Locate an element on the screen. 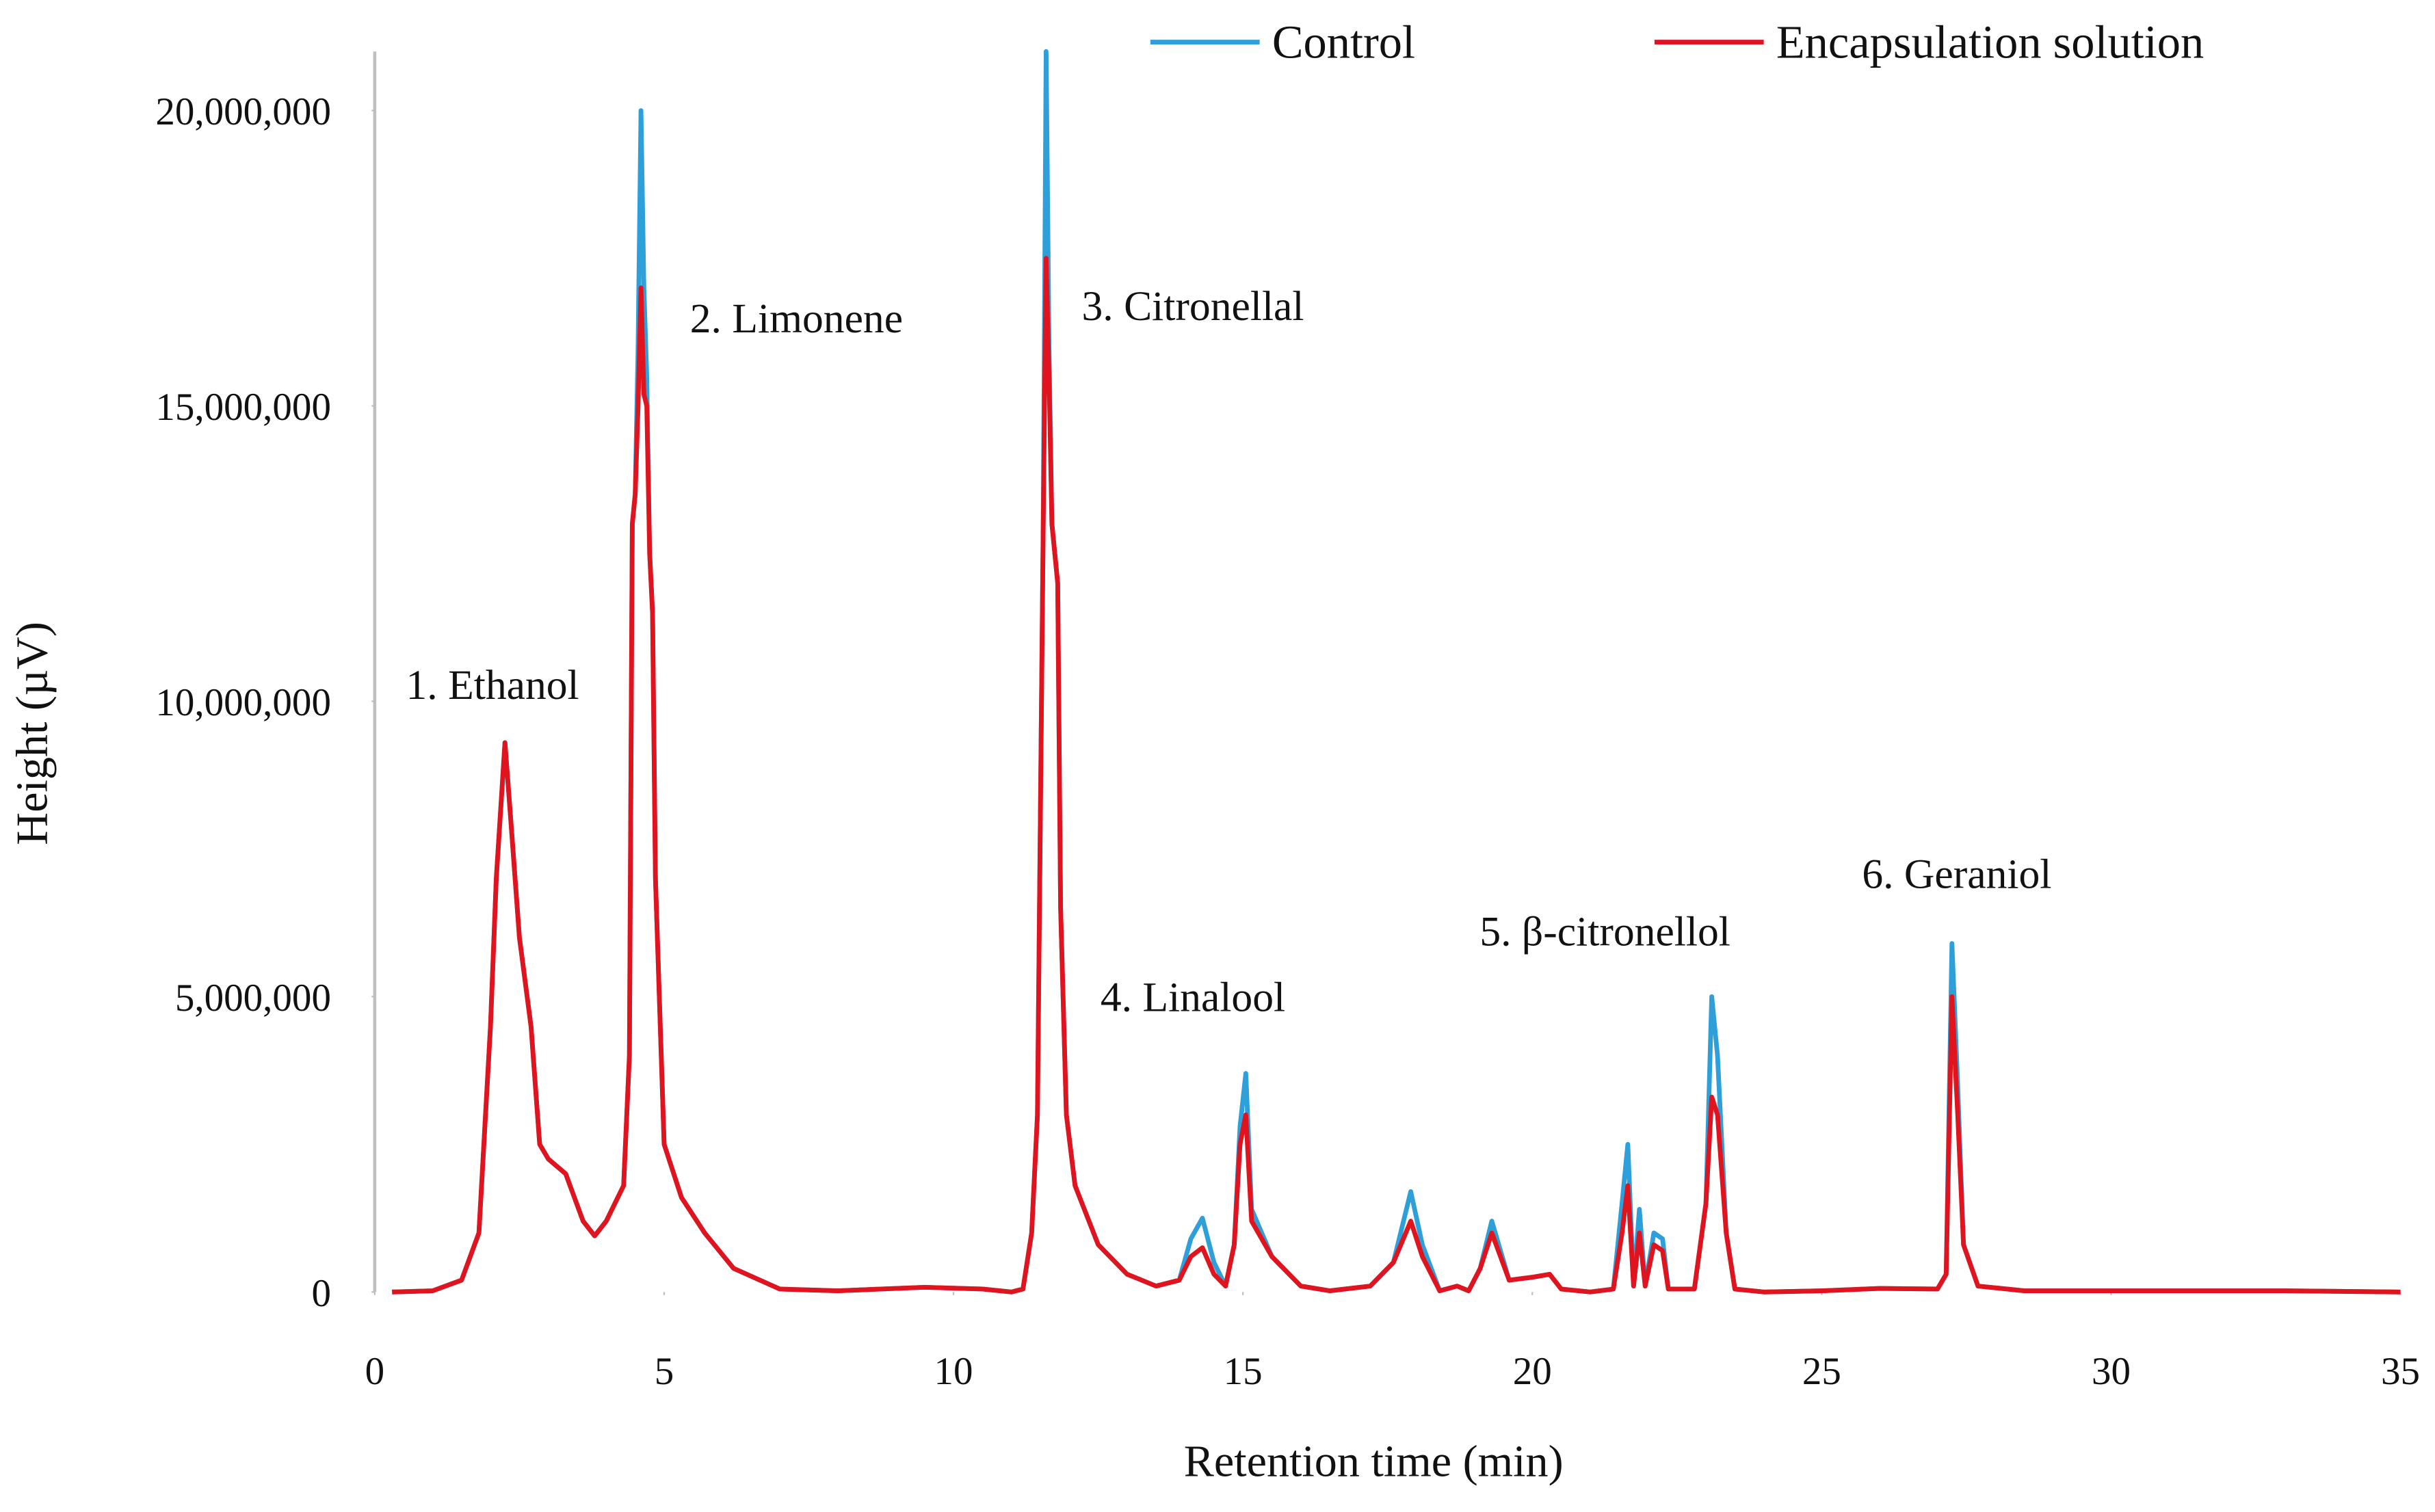 This screenshot has height=1512, width=2435. x-tick-label: 15 is located at coordinates (1243, 1371).